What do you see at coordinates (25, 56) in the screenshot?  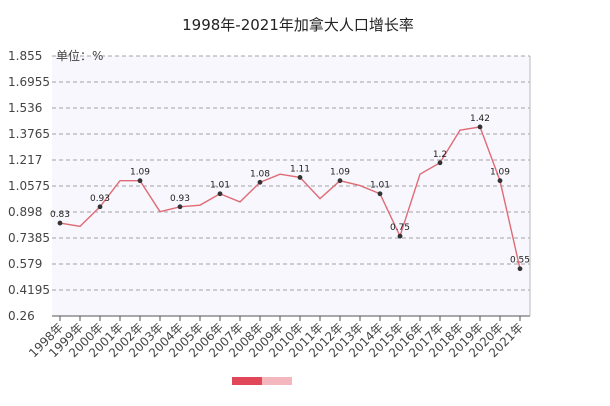 I see `y-tick-label: 1.855` at bounding box center [25, 56].